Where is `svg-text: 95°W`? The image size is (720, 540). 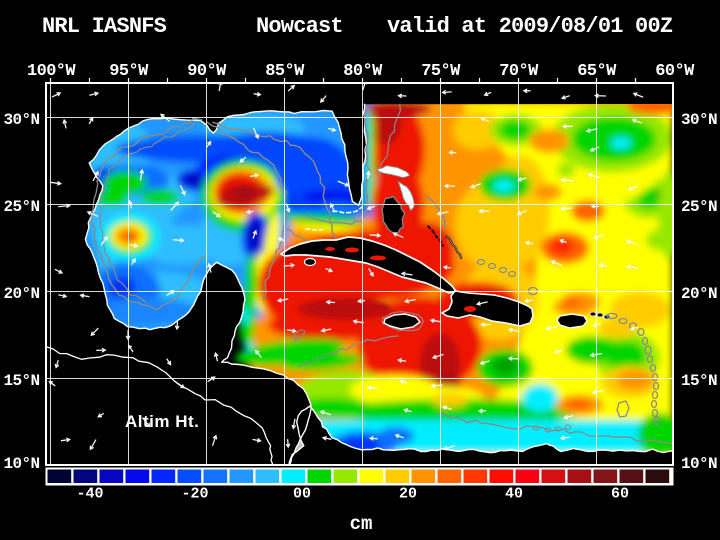
svg-text: 95°W is located at coordinates (129, 71).